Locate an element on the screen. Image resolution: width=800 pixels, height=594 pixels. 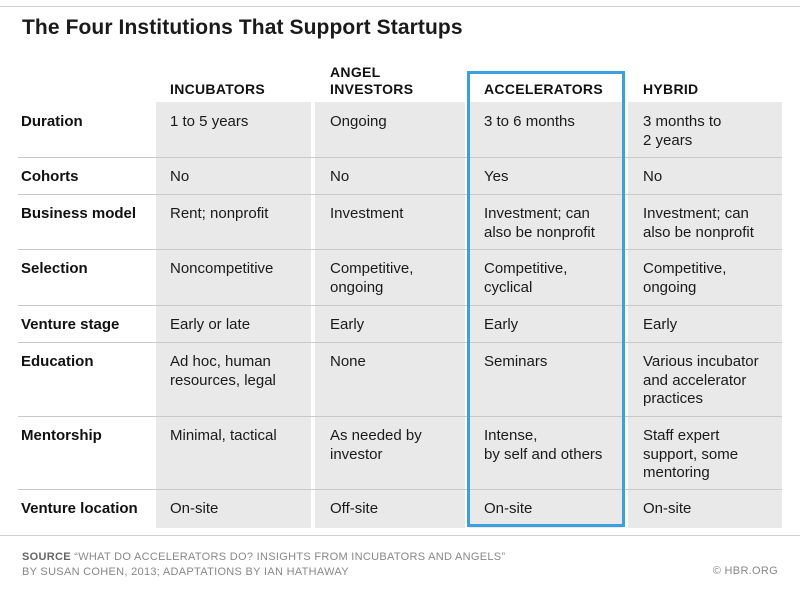
source-label: SOURCE is located at coordinates (46, 557).